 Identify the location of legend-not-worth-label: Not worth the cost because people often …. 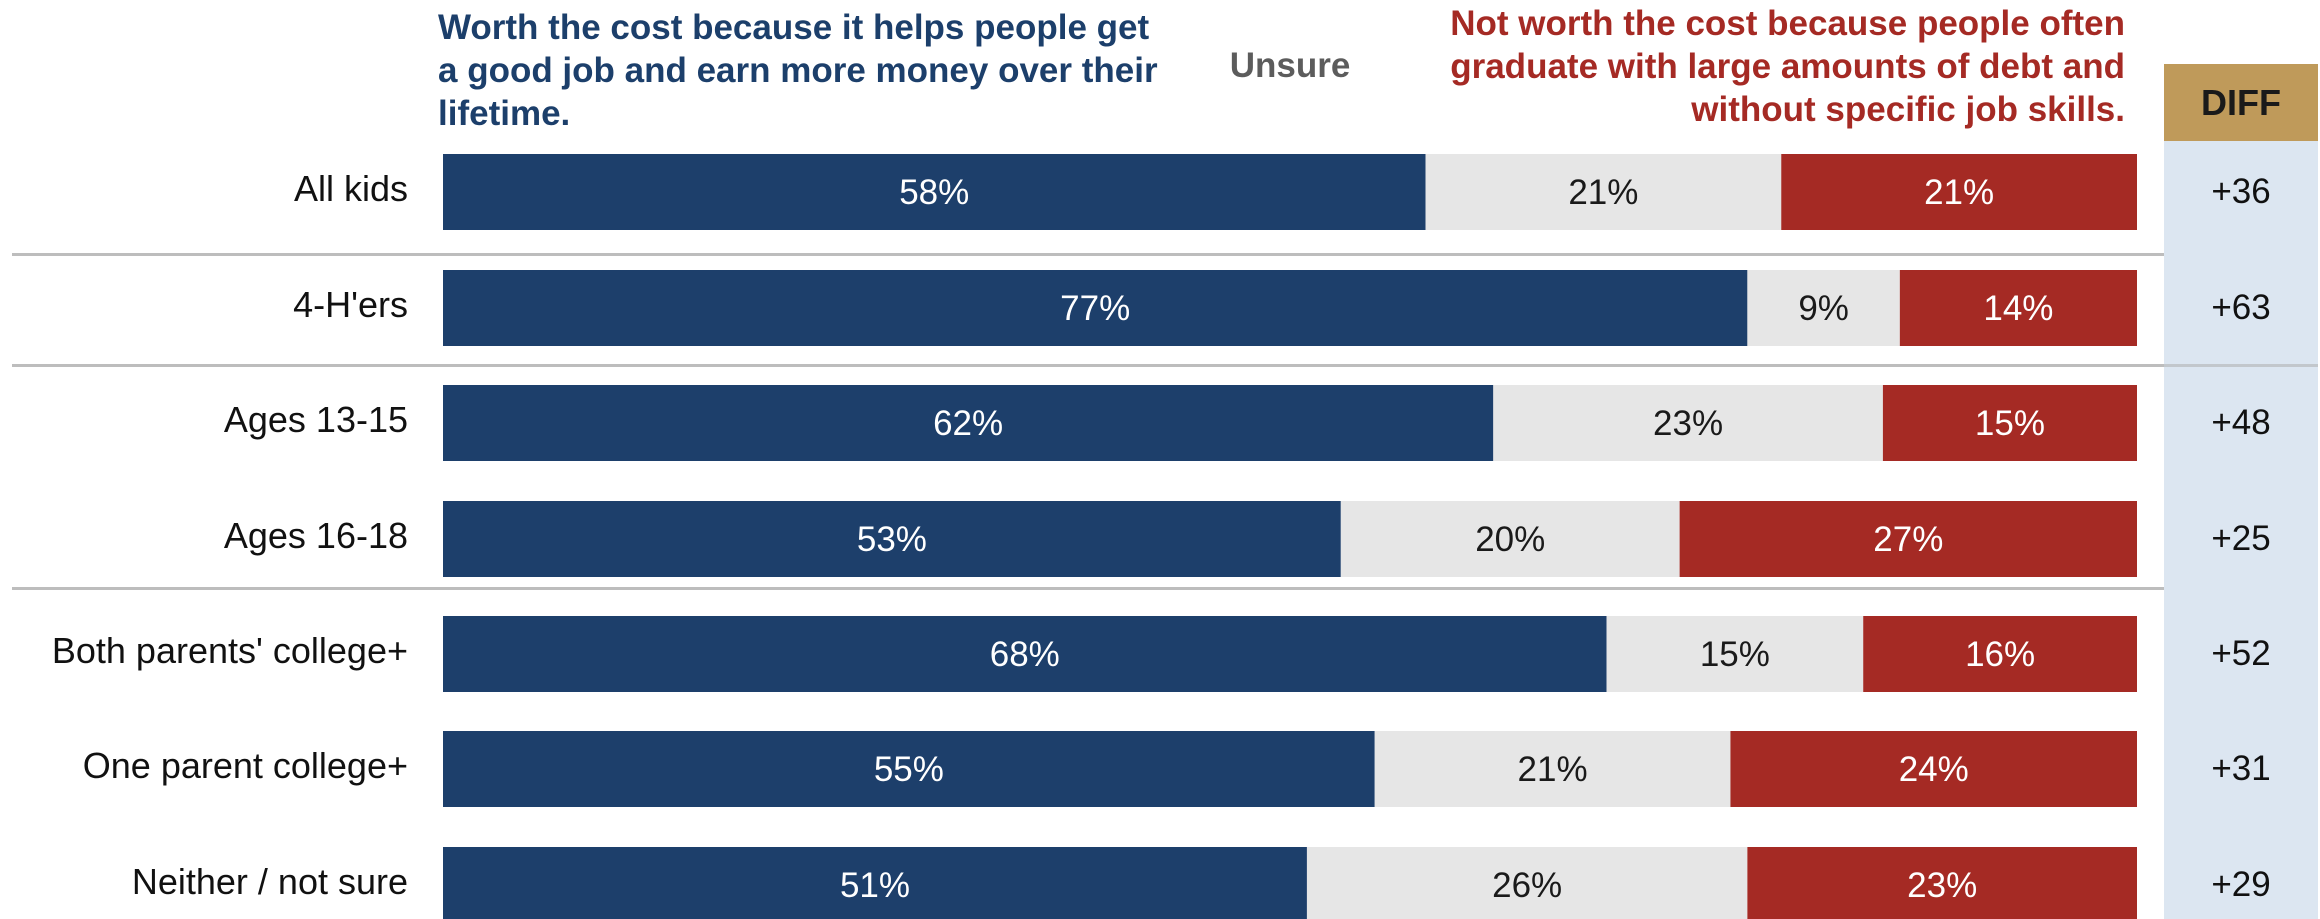
(1787, 66).